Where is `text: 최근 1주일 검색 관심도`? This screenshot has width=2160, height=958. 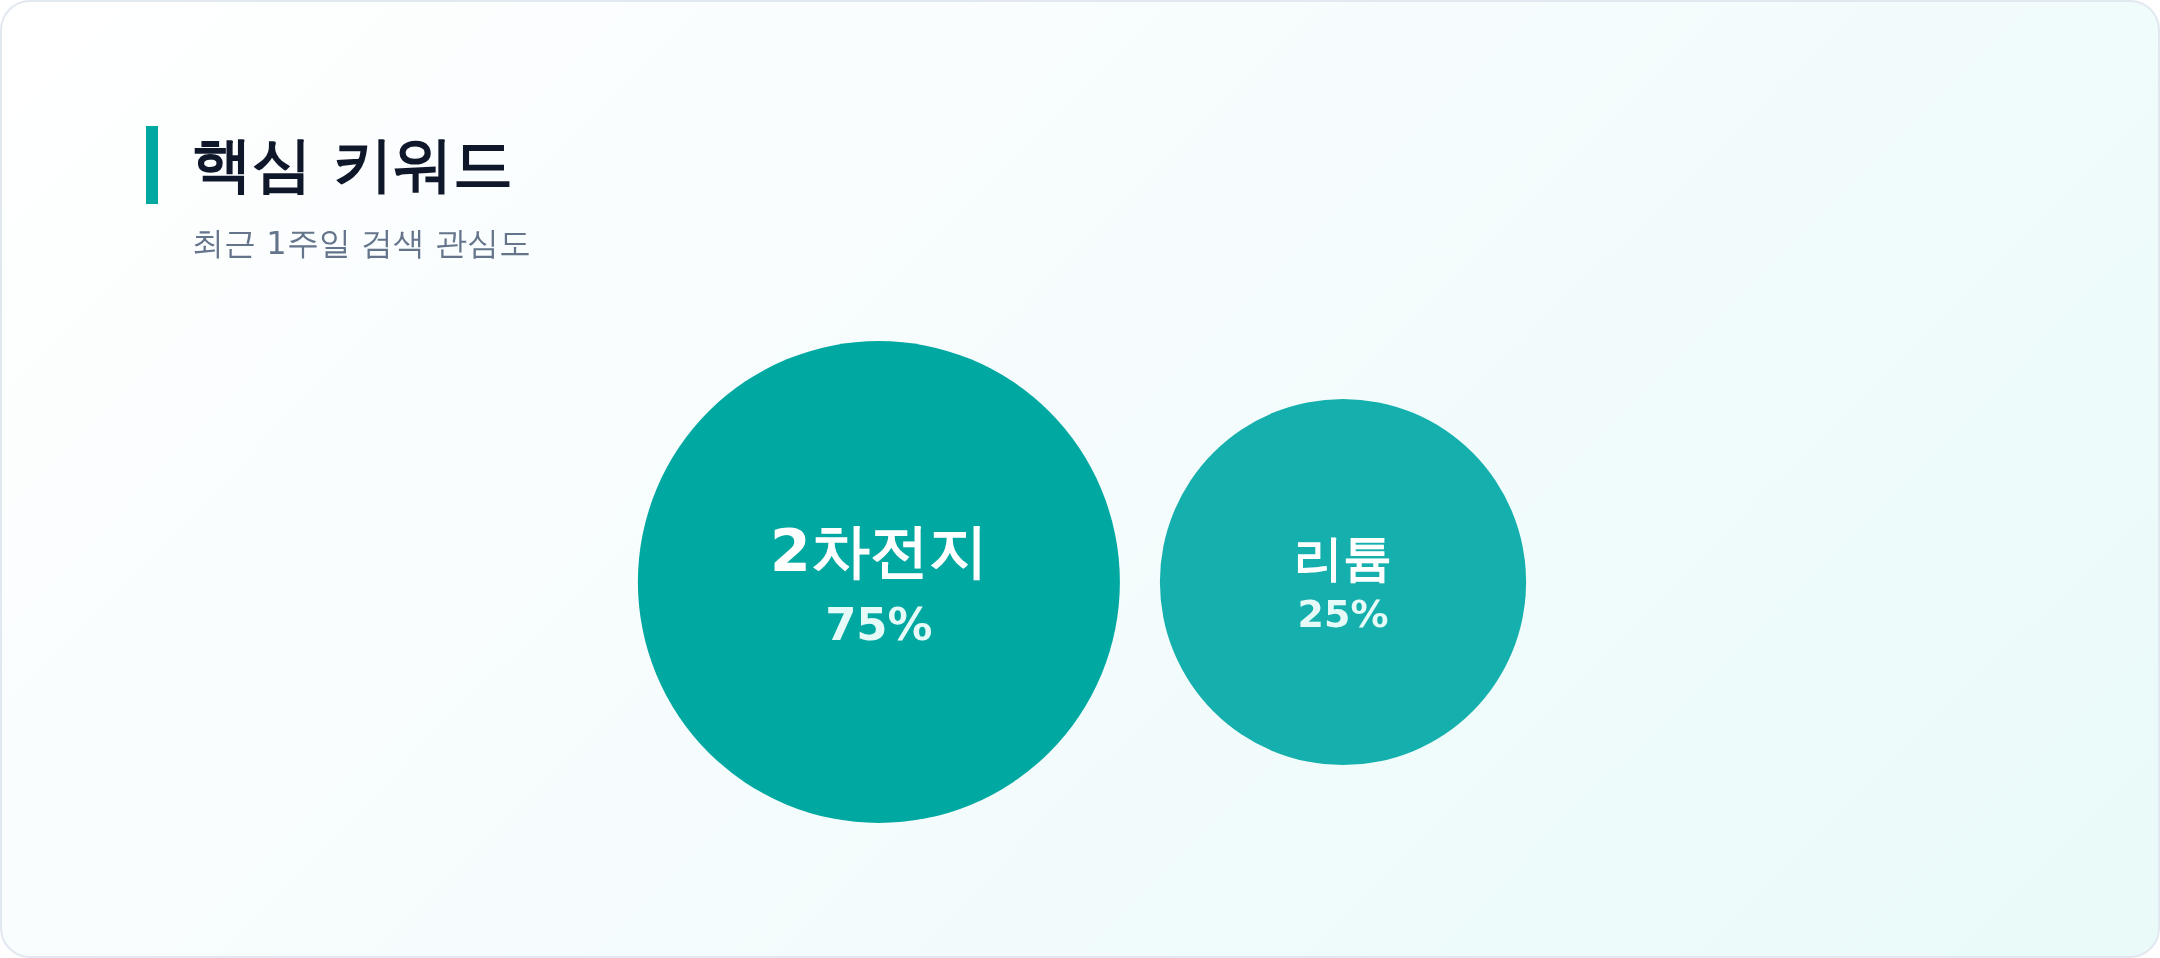 text: 최근 1주일 검색 관심도 is located at coordinates (361, 243).